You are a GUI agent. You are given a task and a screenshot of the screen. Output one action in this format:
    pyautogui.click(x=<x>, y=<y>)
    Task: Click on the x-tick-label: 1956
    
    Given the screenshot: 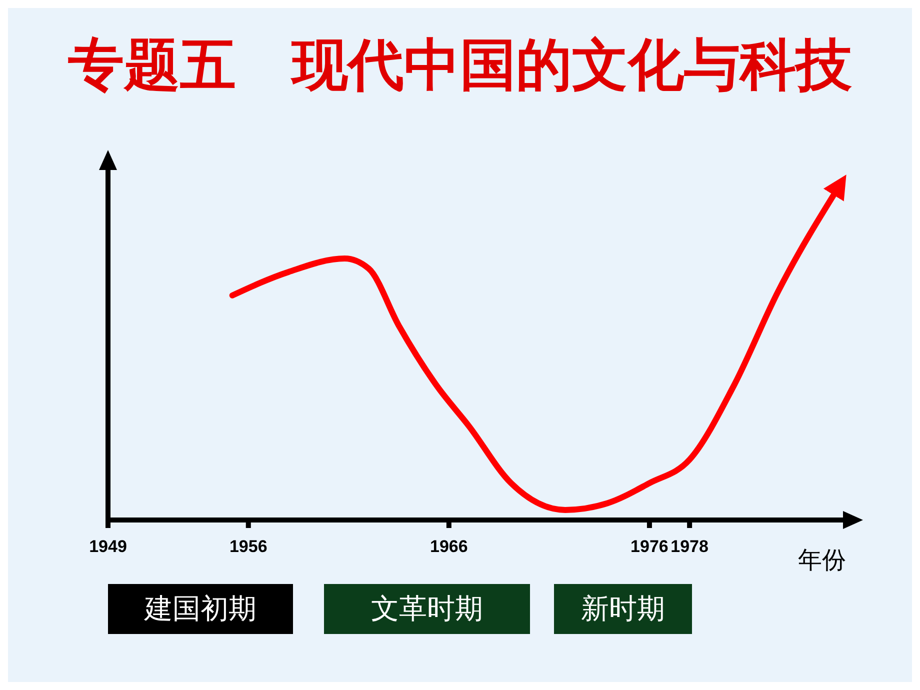 What is the action you would take?
    pyautogui.click(x=248, y=546)
    